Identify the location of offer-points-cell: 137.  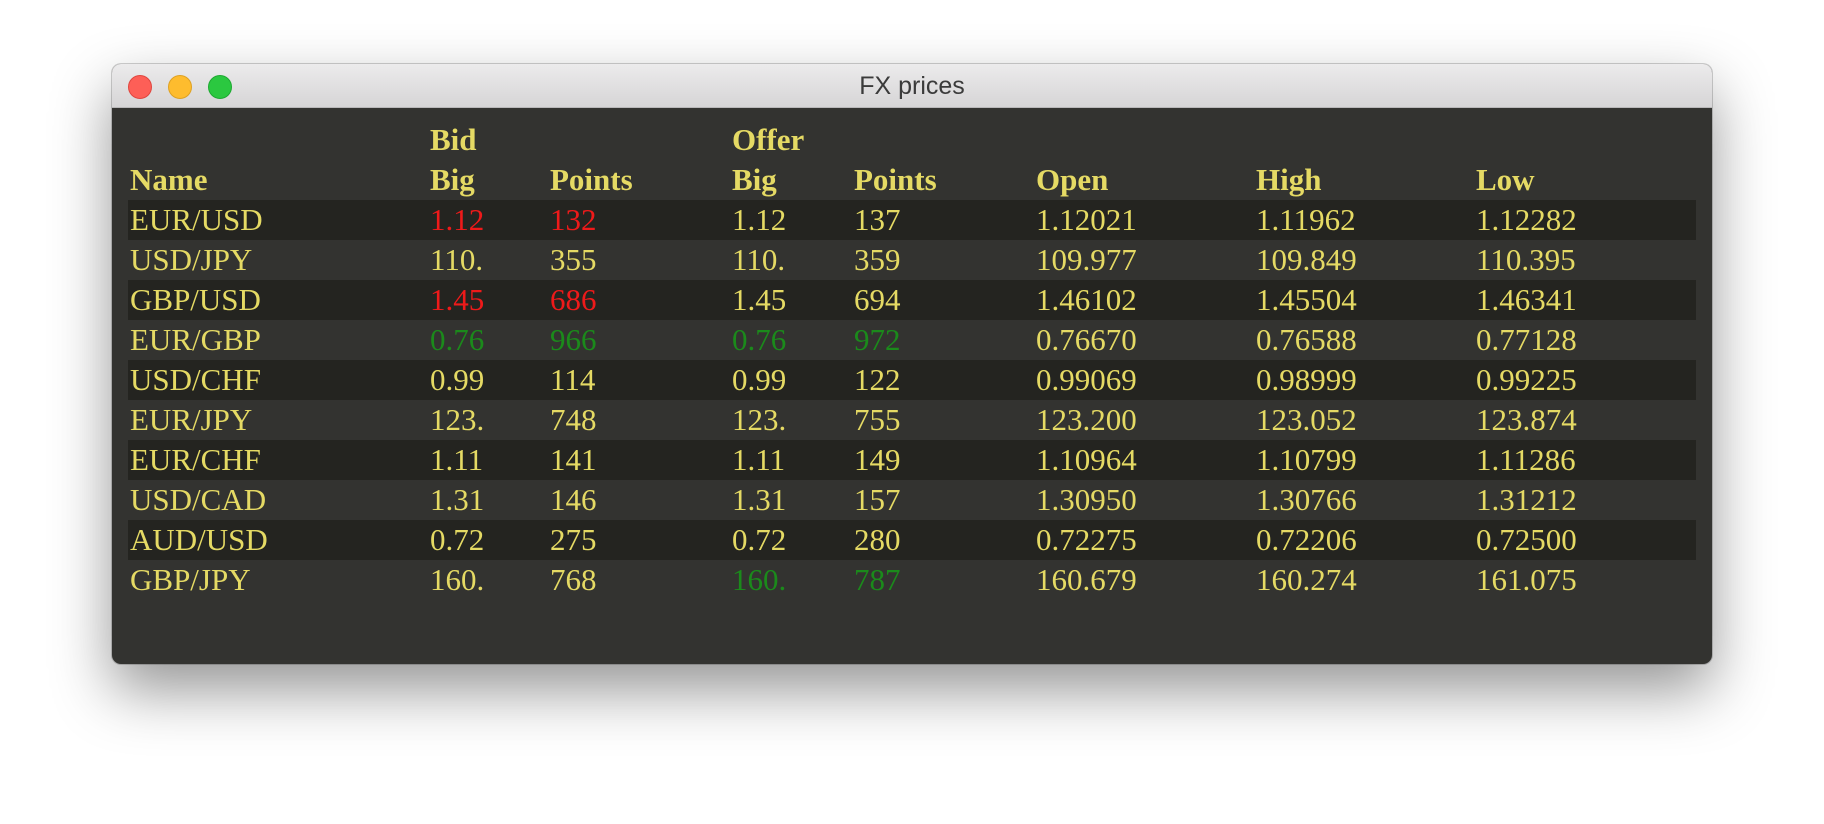
(877, 219).